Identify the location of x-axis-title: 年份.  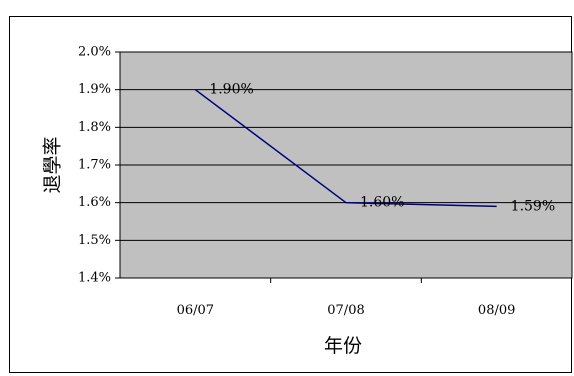
(343, 346).